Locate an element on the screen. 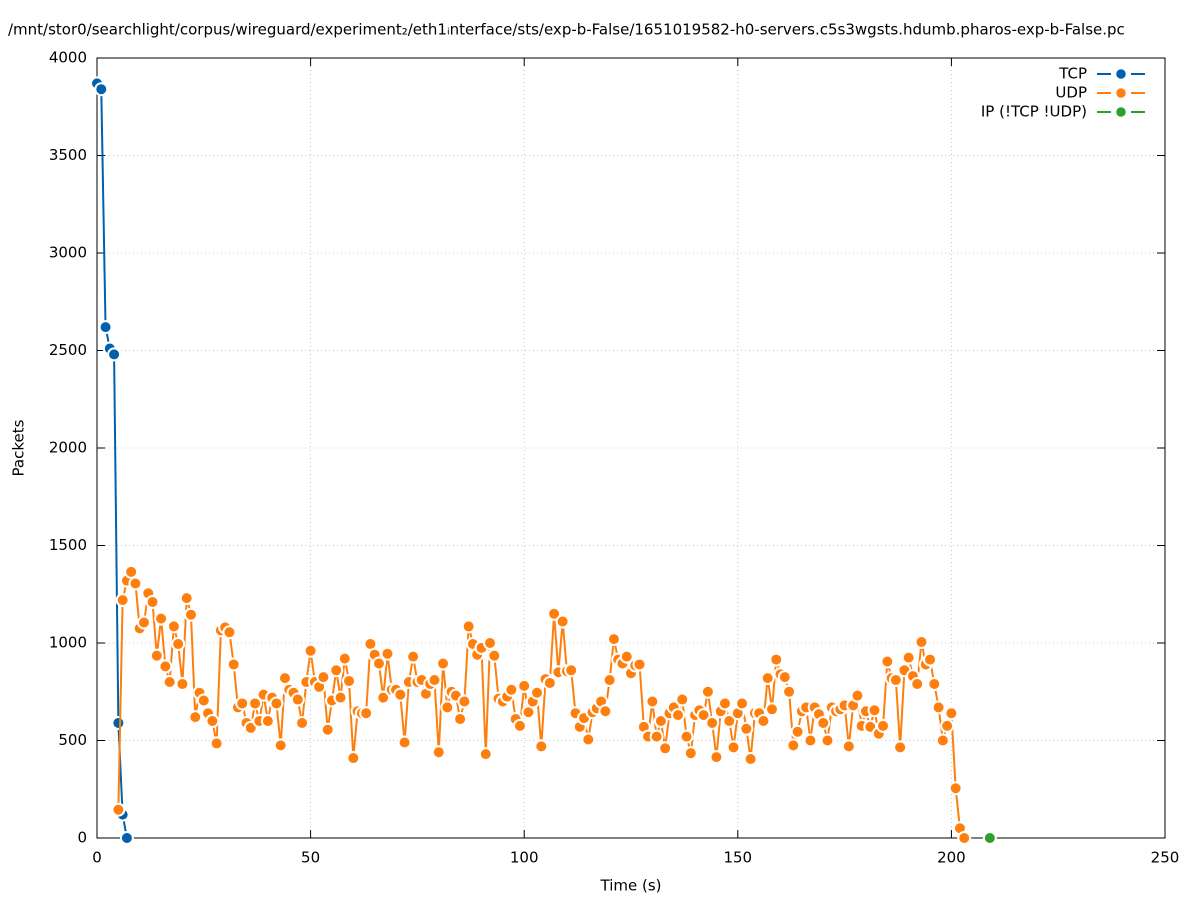 This screenshot has width=1197, height=900. legend-label: IP (!TCP !UDP) is located at coordinates (1034, 112).